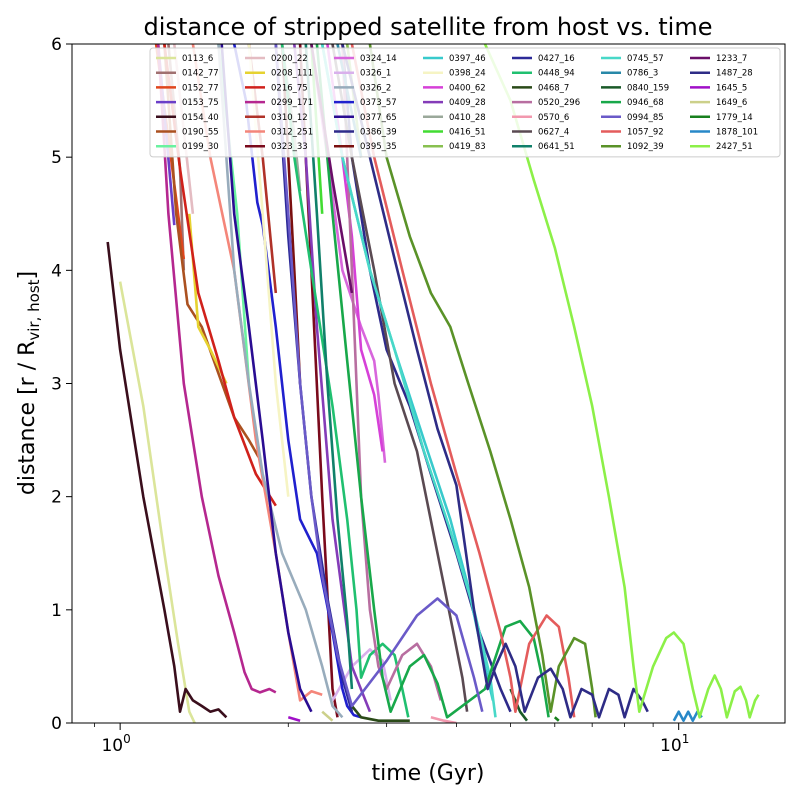 The image size is (800, 800). Describe the element at coordinates (553, 133) in the screenshot. I see `legend-label-0627_4: 0627_4` at that location.